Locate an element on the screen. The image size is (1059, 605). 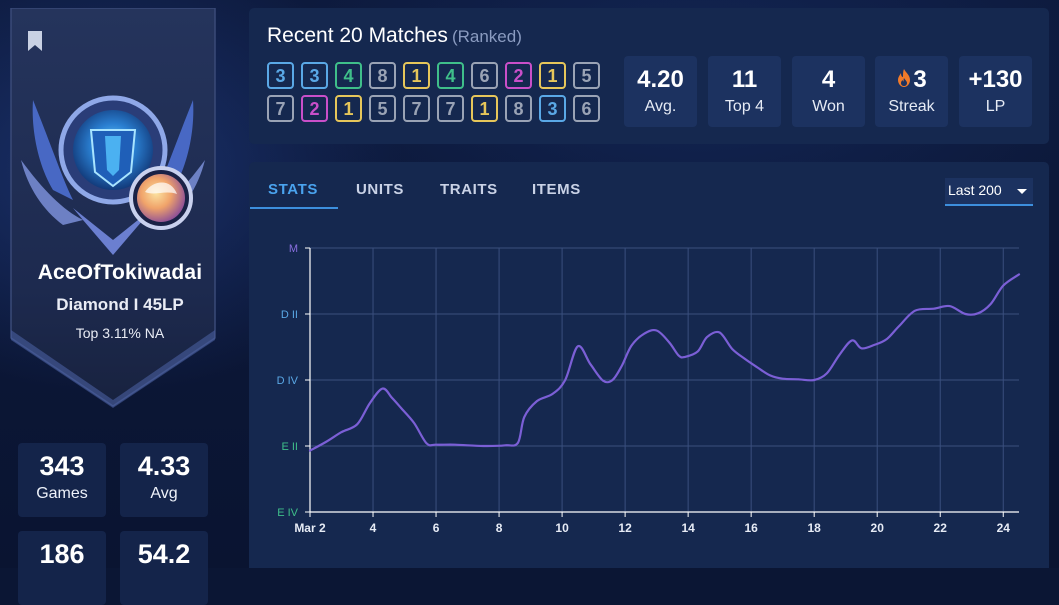
lp-gain-value: +130 is located at coordinates (995, 79).